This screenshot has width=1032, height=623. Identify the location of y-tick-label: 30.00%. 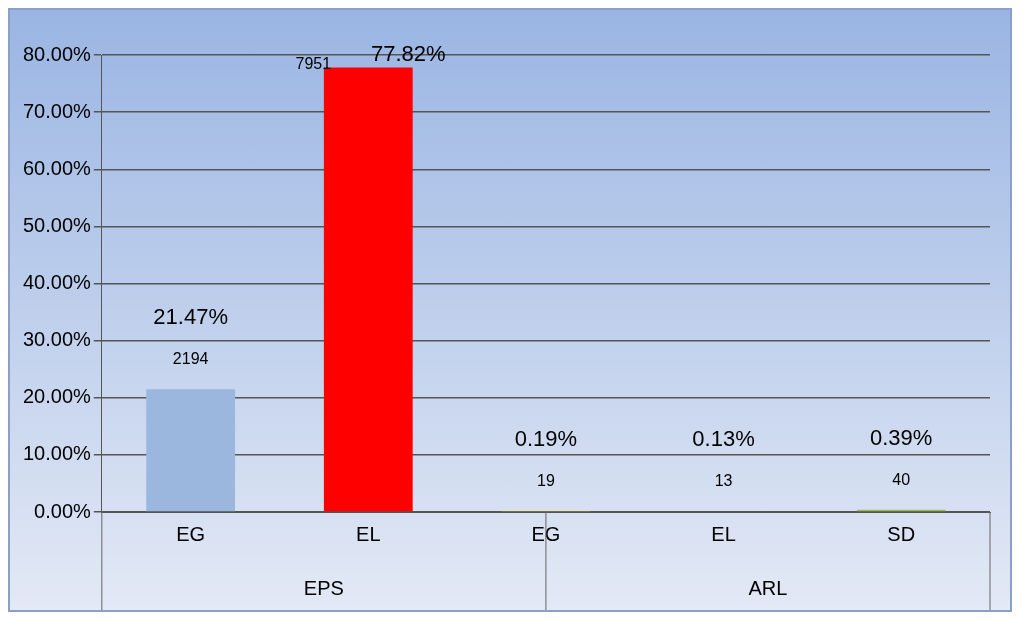
(57, 339).